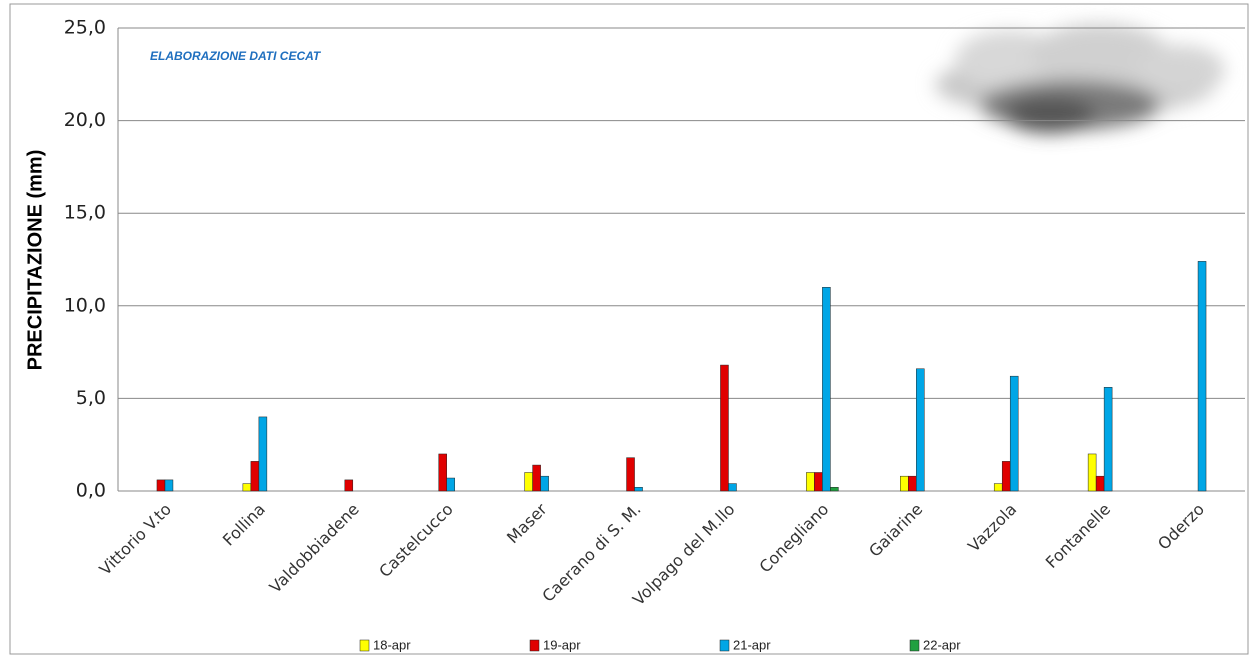 This screenshot has width=1255, height=658. Describe the element at coordinates (942, 644) in the screenshot. I see `legend-label: 22-apr` at that location.